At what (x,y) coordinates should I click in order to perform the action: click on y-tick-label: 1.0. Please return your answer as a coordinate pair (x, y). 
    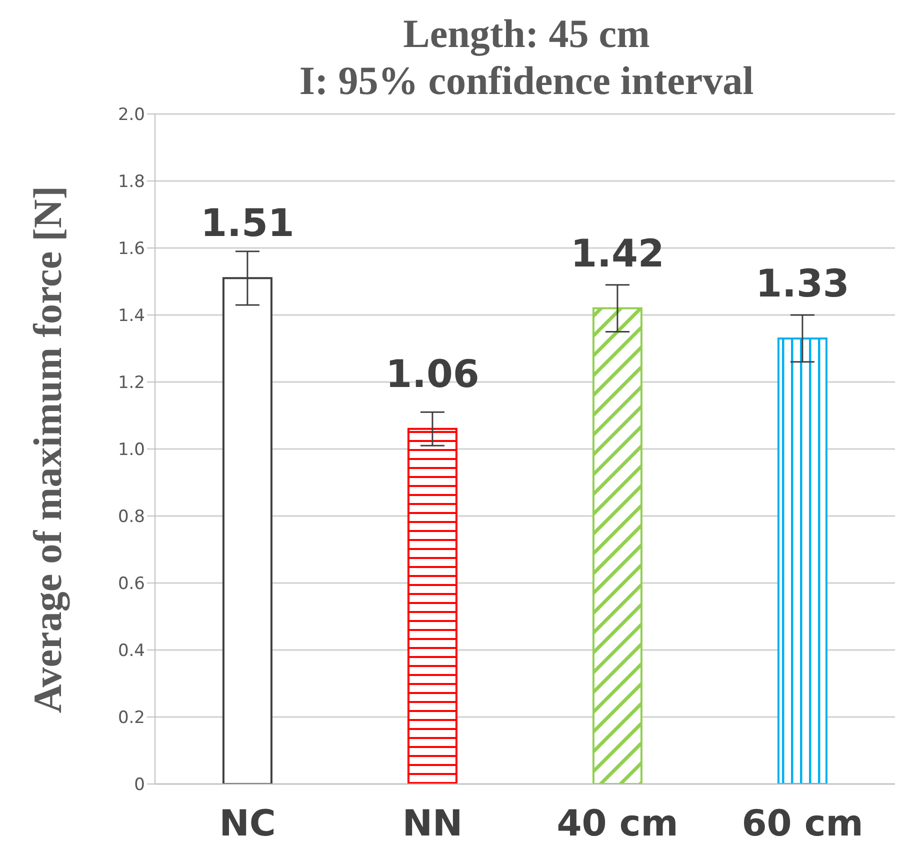
    Looking at the image, I should click on (131, 450).